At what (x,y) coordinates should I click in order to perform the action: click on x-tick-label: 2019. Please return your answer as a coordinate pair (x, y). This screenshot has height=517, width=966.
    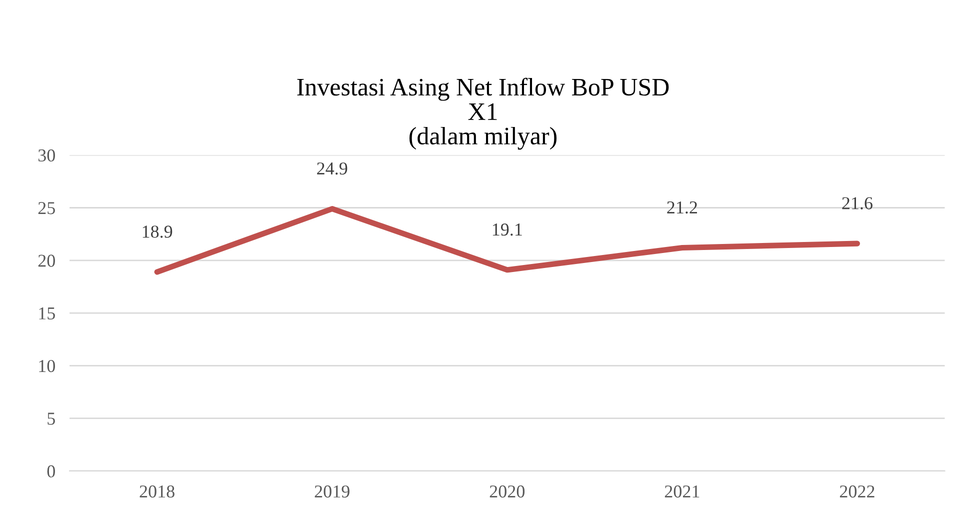
    Looking at the image, I should click on (332, 491).